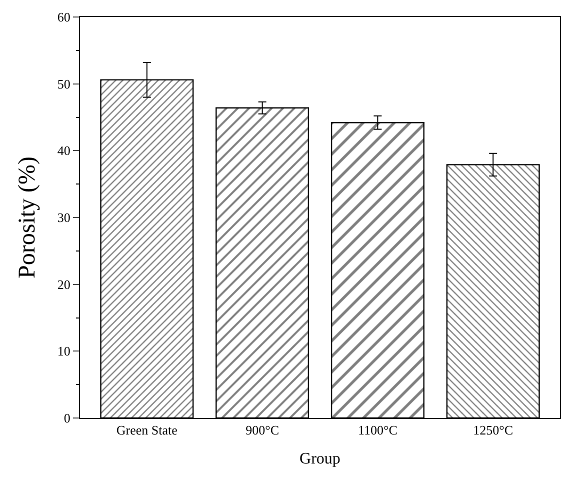  Describe the element at coordinates (27, 217) in the screenshot. I see `y-axis-title: Porosity (%)` at that location.